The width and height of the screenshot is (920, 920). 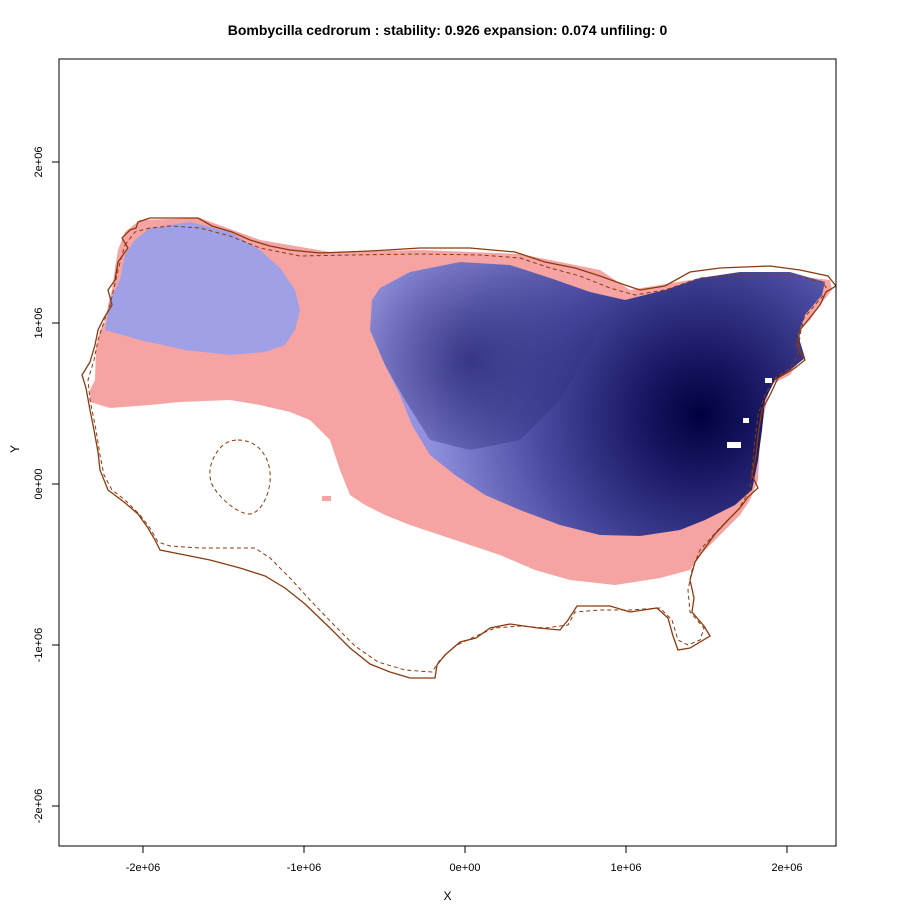 I want to click on x-axis: -2e+06 -1e+06 0e+00 1e+06 2e+06, so click(x=464, y=860).